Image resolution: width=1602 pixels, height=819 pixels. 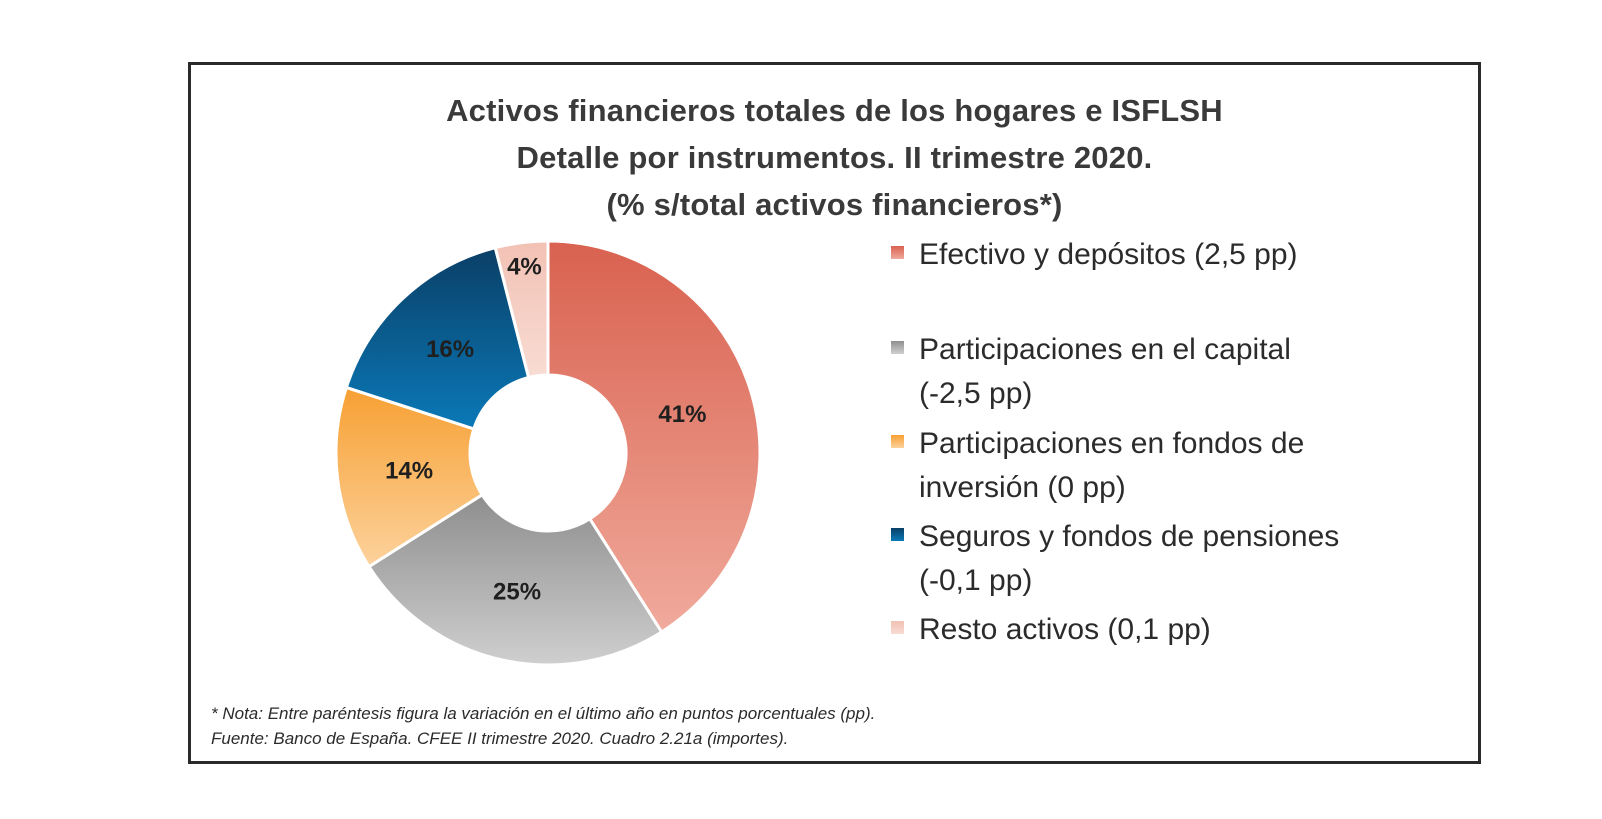 I want to click on legend-swatch-fondos-inversion, so click(x=897, y=441).